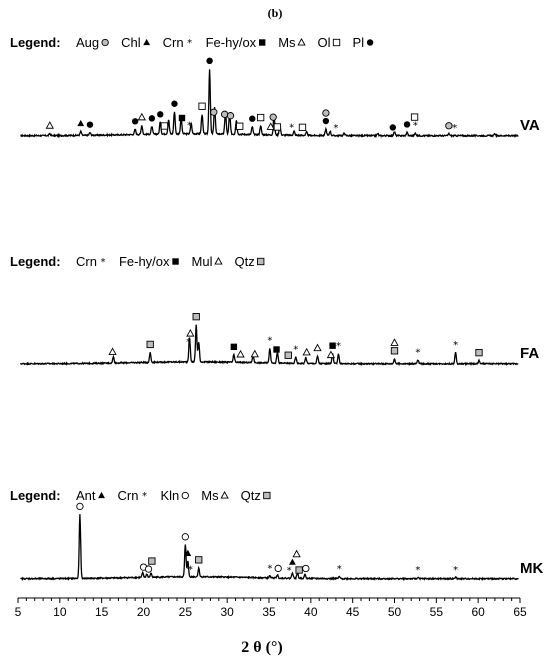  Describe the element at coordinates (186, 612) in the screenshot. I see `x-tick-label: 25` at that location.